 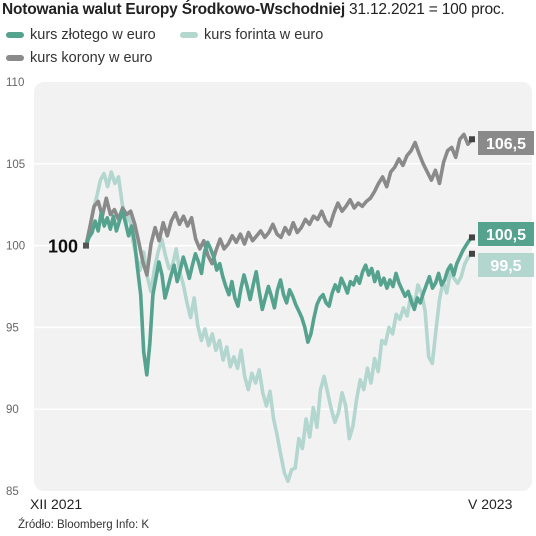 What do you see at coordinates (84, 525) in the screenshot?
I see `source-note: Źródło: Bloomberg Info: K` at bounding box center [84, 525].